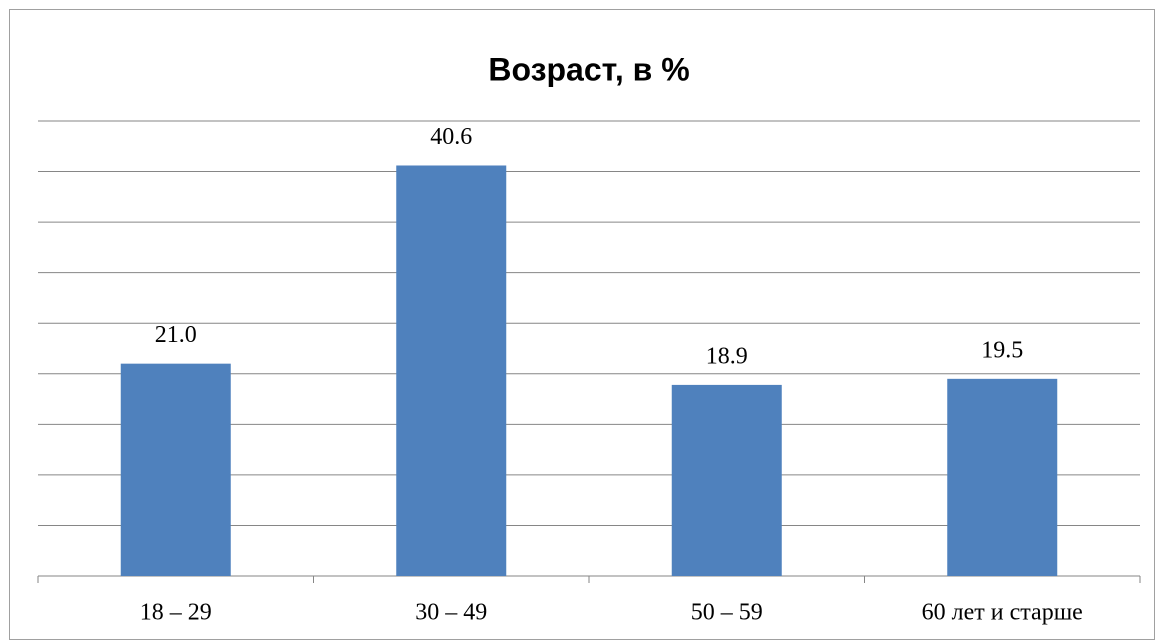 The image size is (1159, 642). Describe the element at coordinates (588, 69) in the screenshot. I see `chart-title: Возраст, в %` at that location.